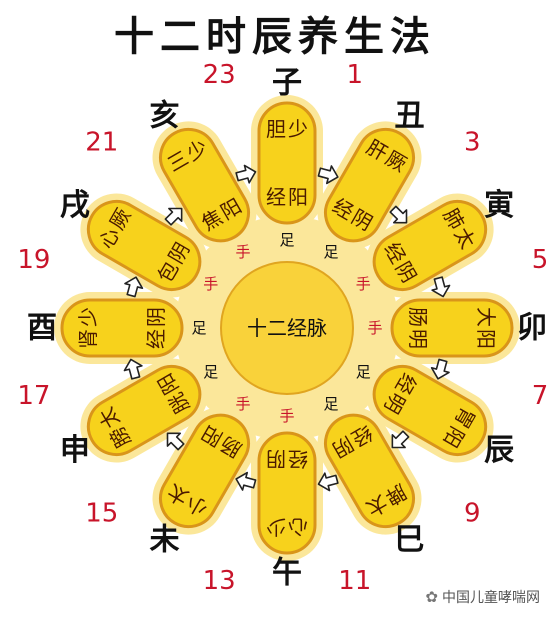 Image resolution: width=550 pixels, height=625 pixels. Describe the element at coordinates (101, 143) in the screenshot. I see `hour-number-label: 21` at that location.